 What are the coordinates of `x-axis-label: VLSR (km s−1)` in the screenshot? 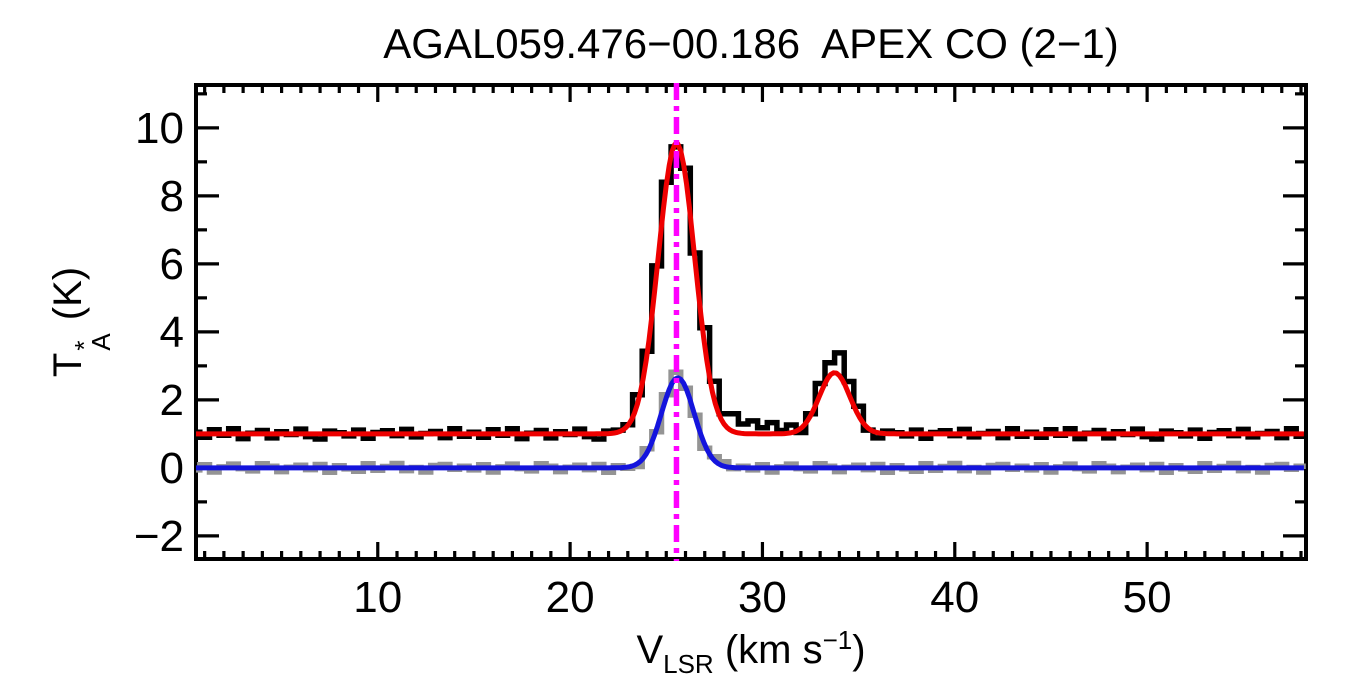 It's located at (751, 643).